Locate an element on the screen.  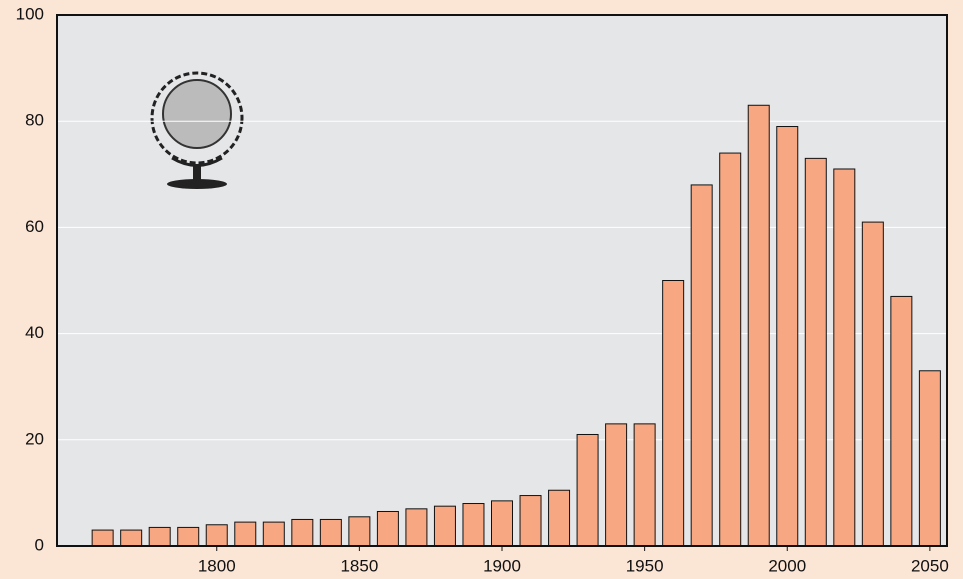
x-tick-label: 1950 is located at coordinates (645, 565).